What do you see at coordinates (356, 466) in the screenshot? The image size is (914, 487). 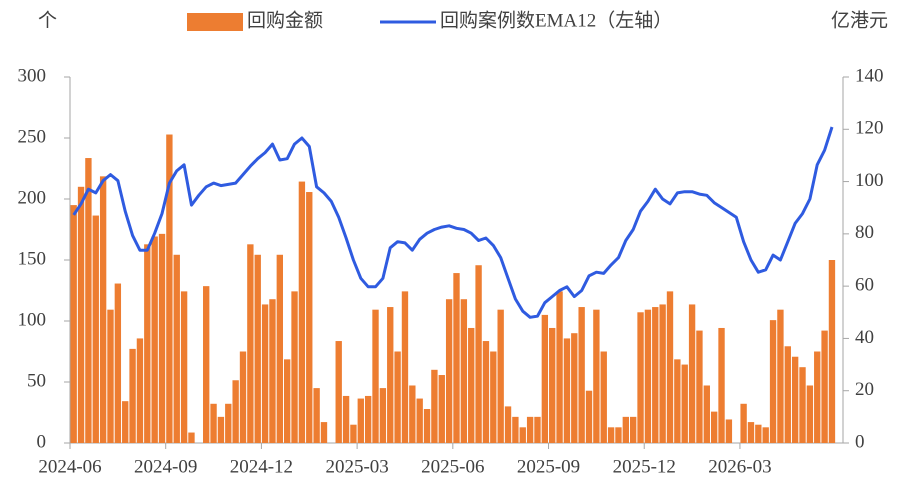 I see `x-tick-label: 2025-03` at bounding box center [356, 466].